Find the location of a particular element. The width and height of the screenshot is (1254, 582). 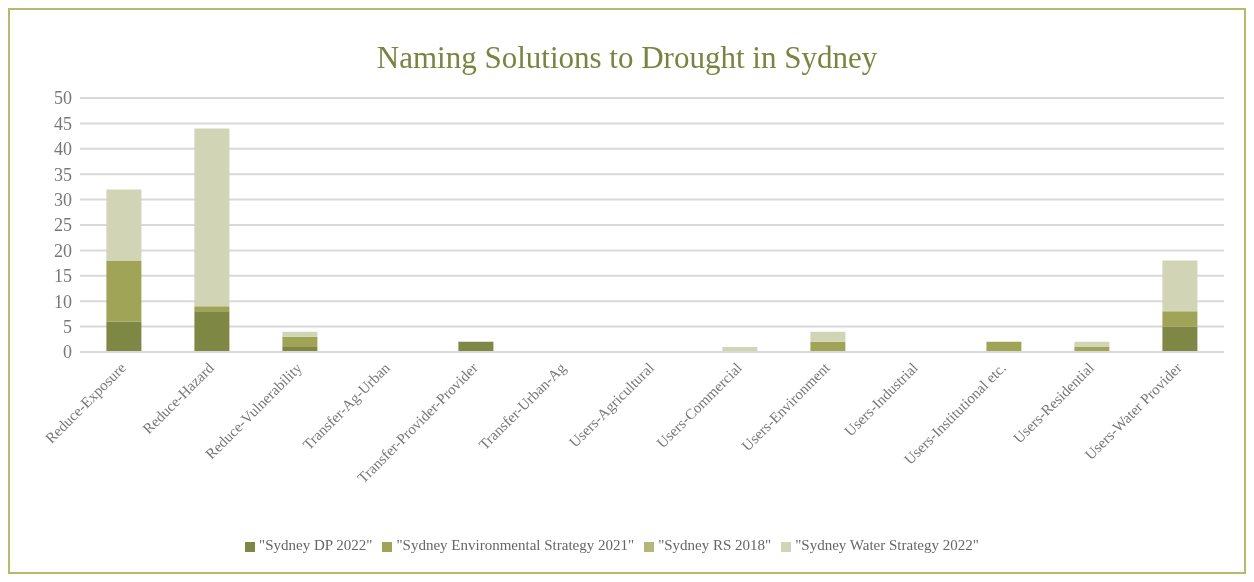

legend-label: "Sydney Water Strategy 2022" is located at coordinates (887, 545).